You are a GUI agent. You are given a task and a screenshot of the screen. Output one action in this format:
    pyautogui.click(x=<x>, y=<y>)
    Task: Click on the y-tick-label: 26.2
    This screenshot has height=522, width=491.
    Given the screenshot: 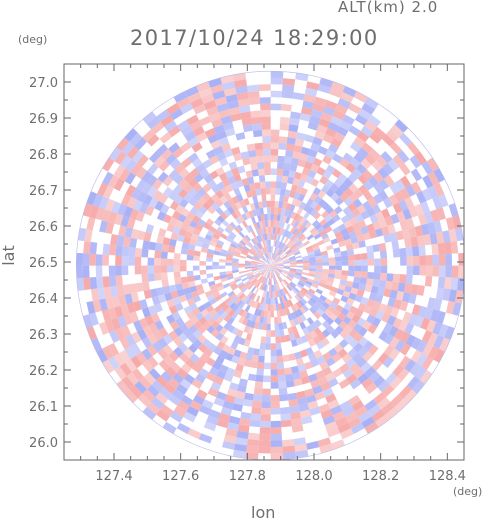 What is the action you would take?
    pyautogui.click(x=43, y=371)
    